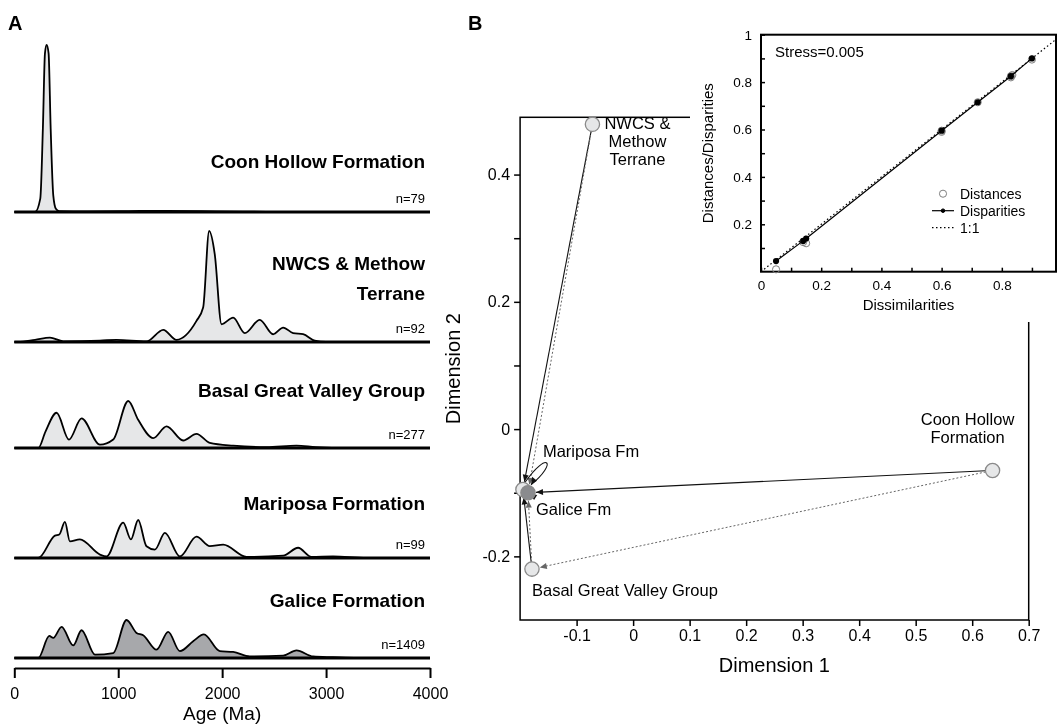 This screenshot has height=727, width=1058. Describe the element at coordinates (317, 161) in the screenshot. I see `text: Coon Hollow Formation` at that location.